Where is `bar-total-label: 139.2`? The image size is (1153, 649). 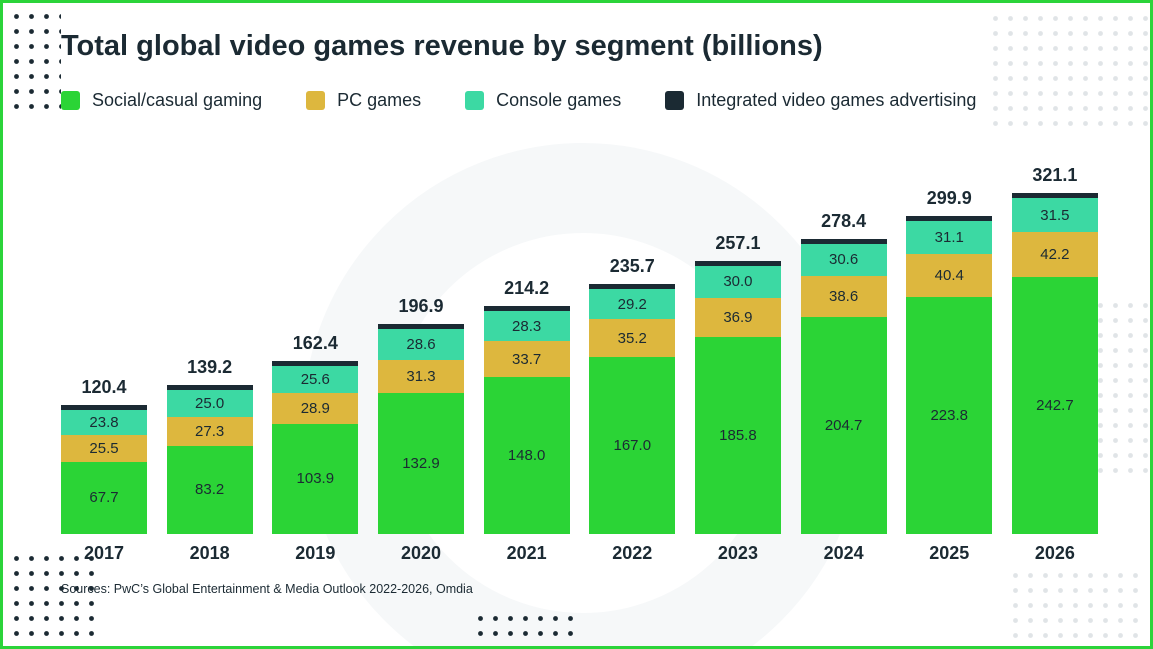 bar-total-label: 139.2 is located at coordinates (210, 367).